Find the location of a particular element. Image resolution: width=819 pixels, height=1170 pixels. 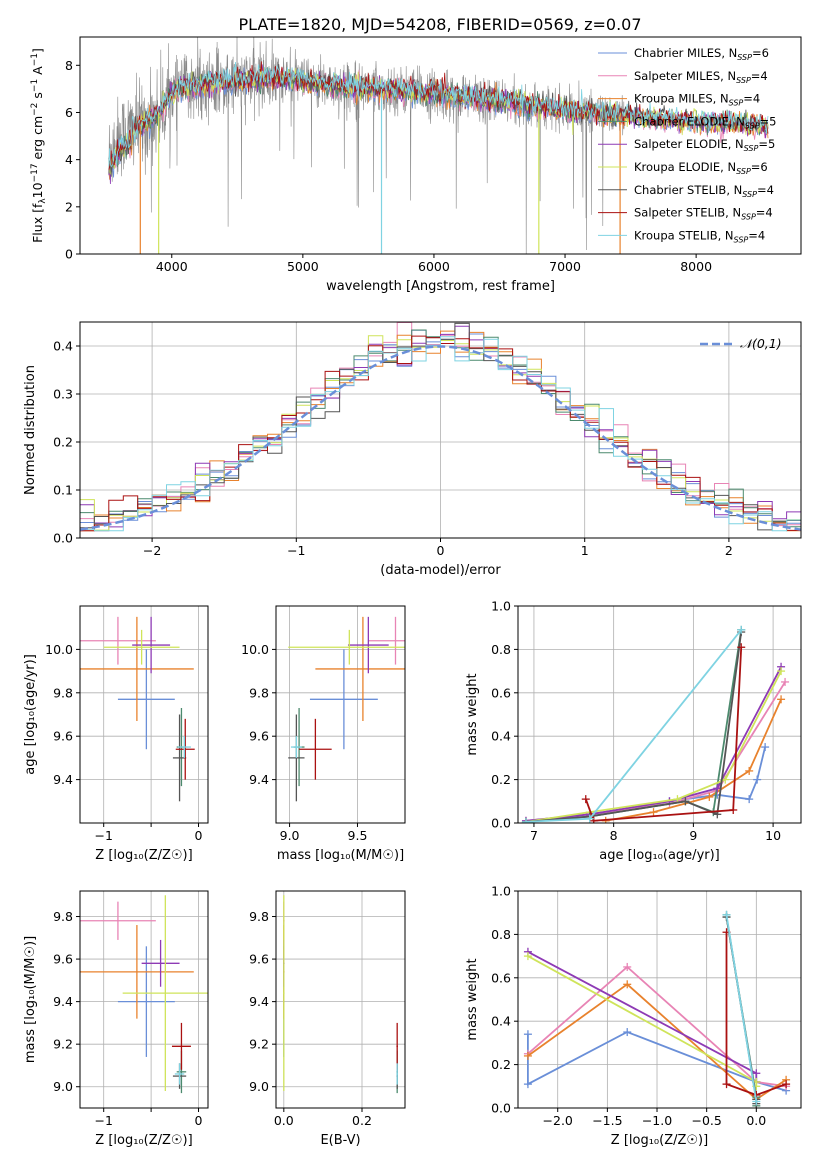

x-axis-label: E(B-V) is located at coordinates (340, 1140).